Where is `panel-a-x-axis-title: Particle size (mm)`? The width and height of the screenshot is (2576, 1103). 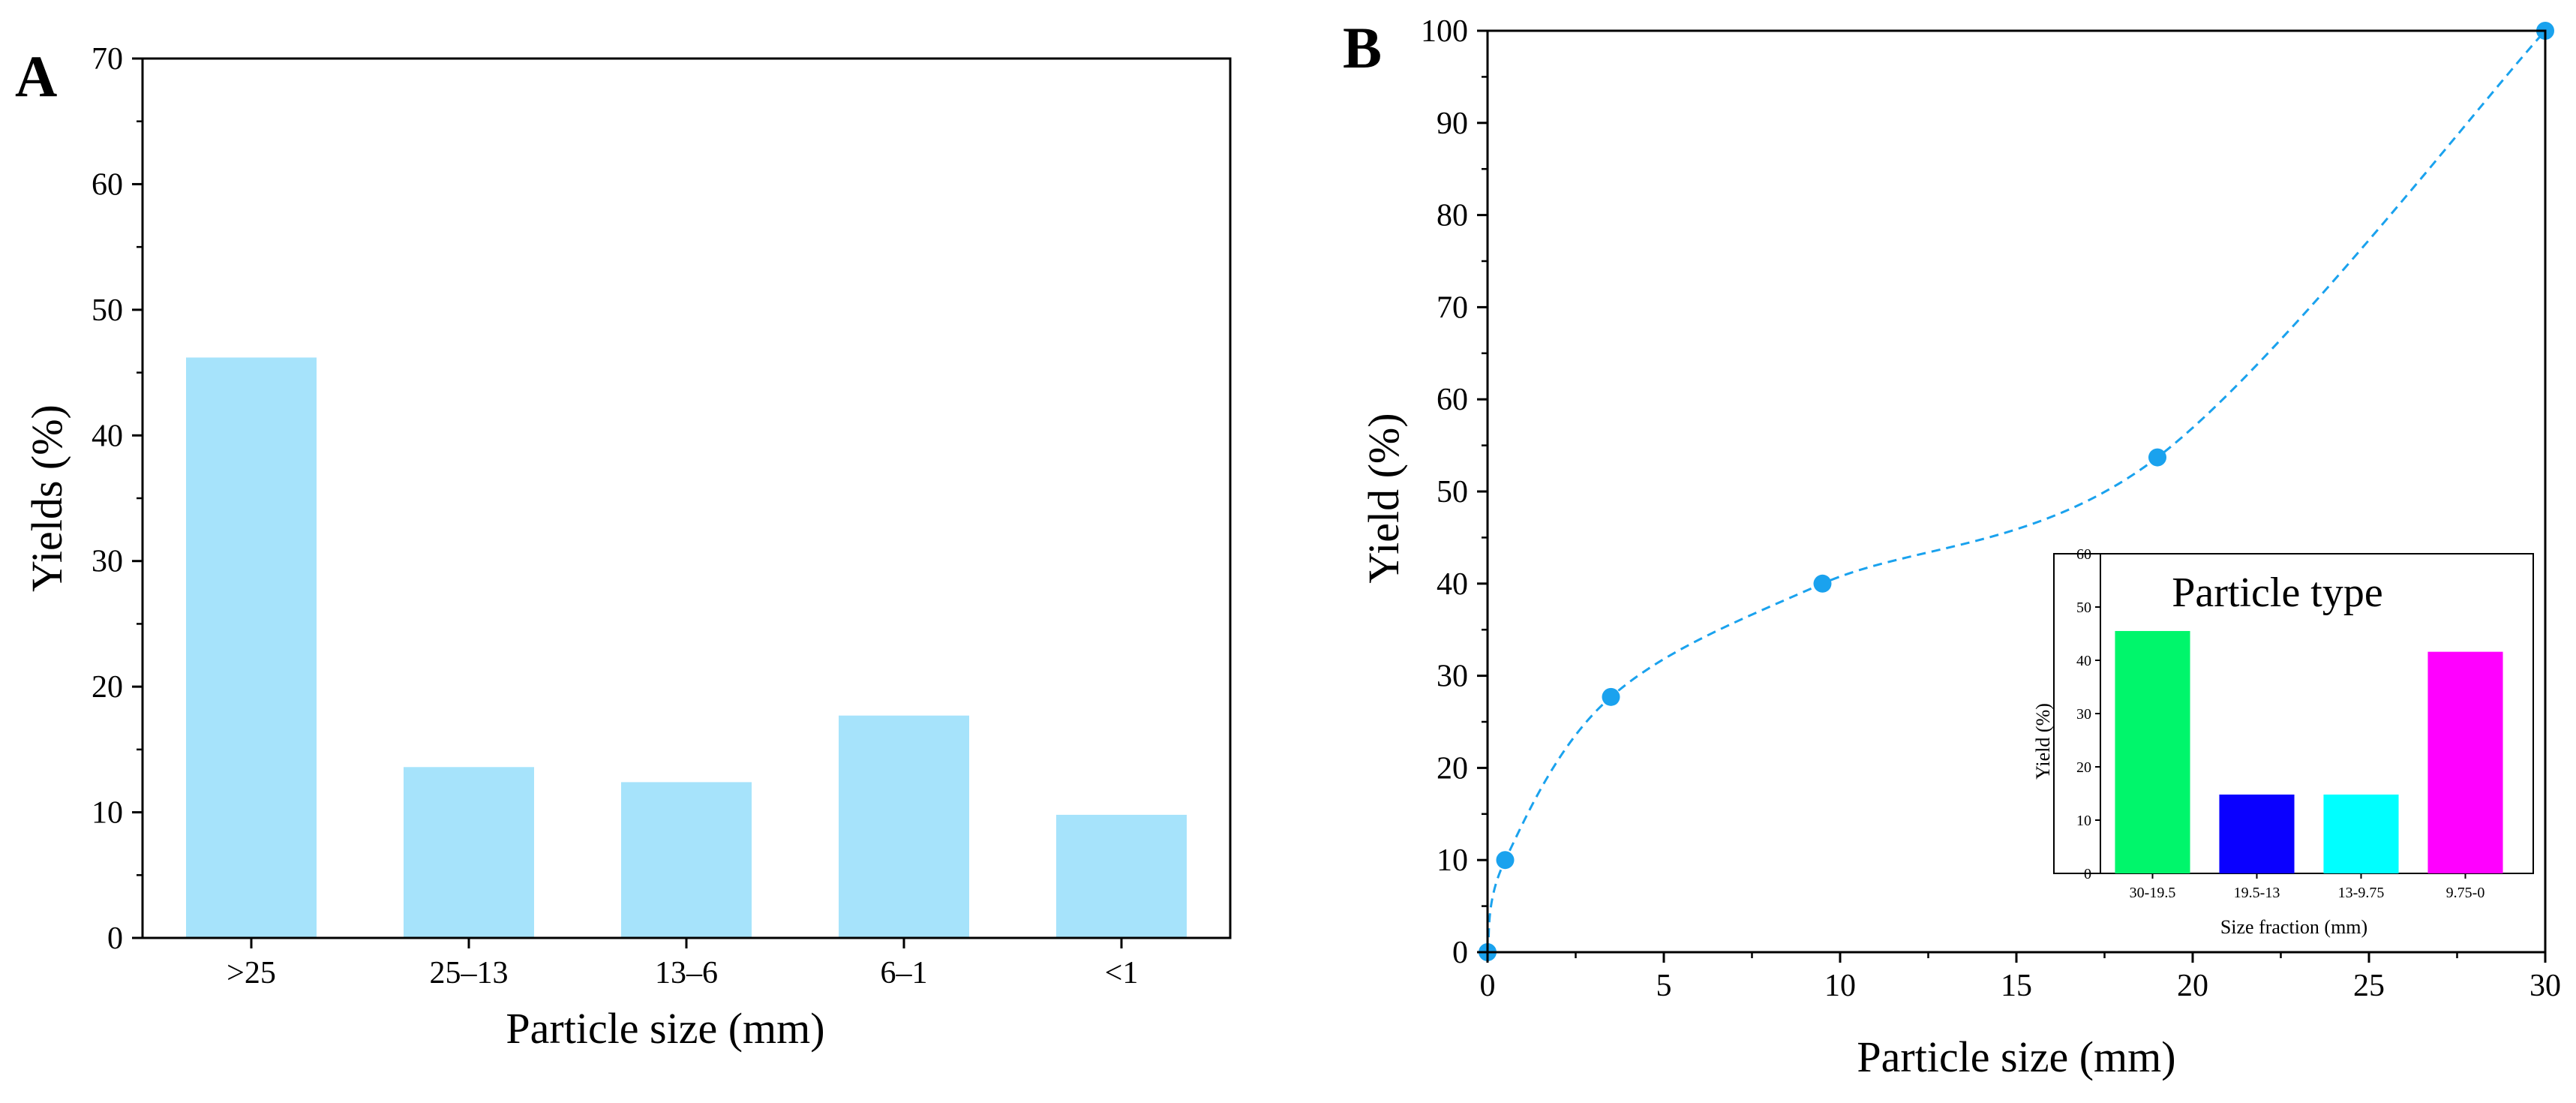
panel-a-x-axis-title: Particle size (mm) is located at coordinates (665, 1028).